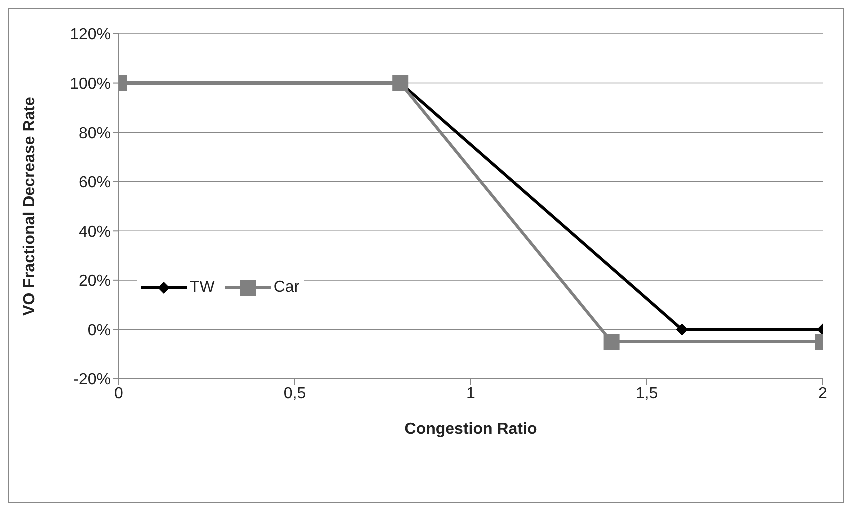 The image size is (852, 507). What do you see at coordinates (90, 84) in the screenshot?
I see `y-tick-label: 100%` at bounding box center [90, 84].